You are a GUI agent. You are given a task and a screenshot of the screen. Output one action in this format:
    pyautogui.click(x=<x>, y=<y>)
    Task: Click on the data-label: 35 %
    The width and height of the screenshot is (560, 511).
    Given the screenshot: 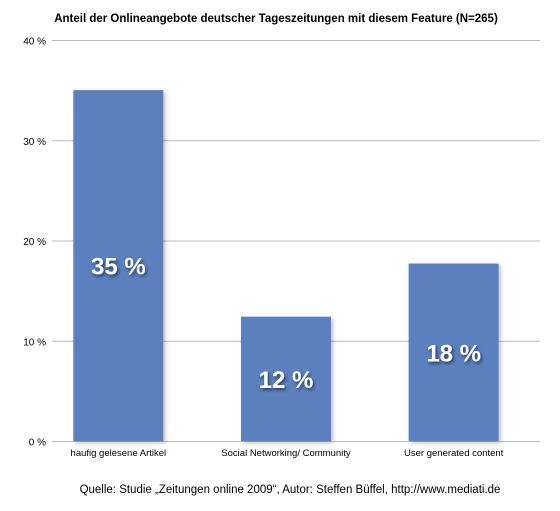 What is the action you would take?
    pyautogui.click(x=118, y=267)
    